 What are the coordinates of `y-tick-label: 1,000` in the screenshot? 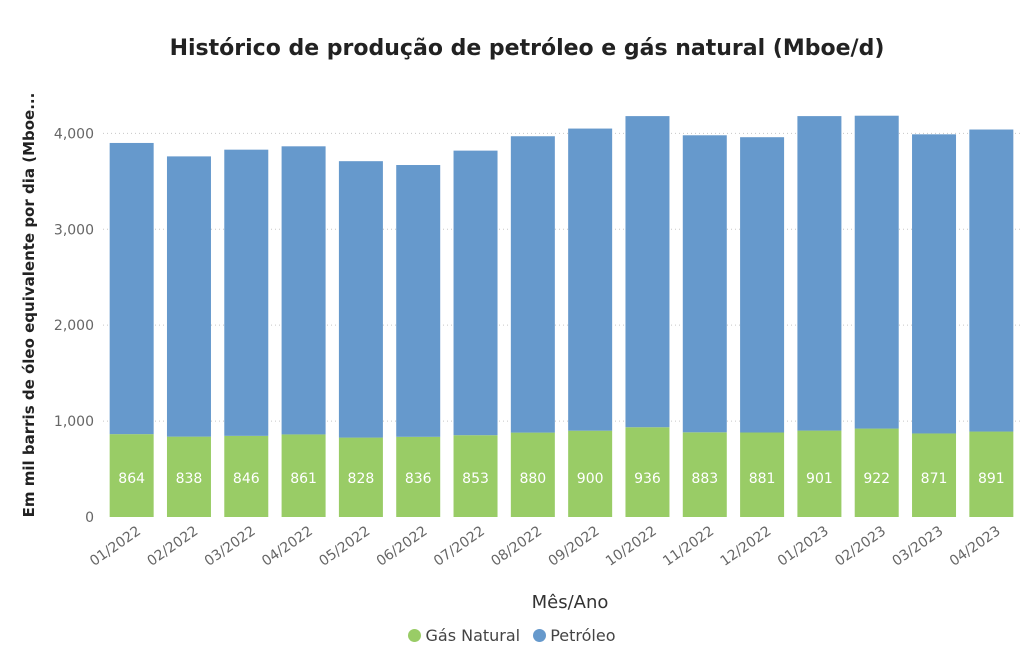 It's located at (74, 422).